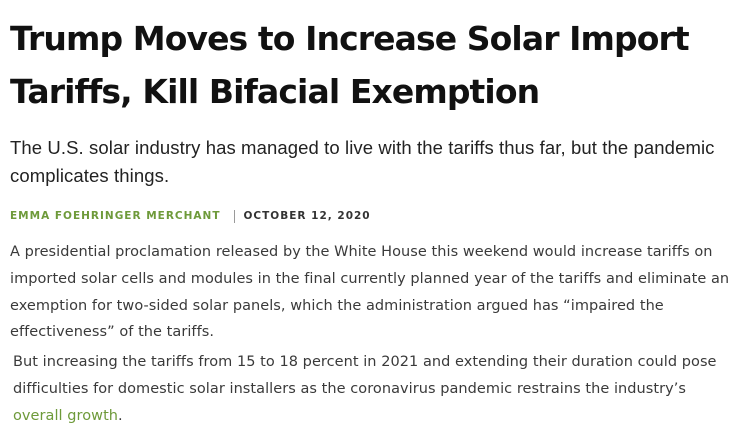 The height and width of the screenshot is (430, 740). Describe the element at coordinates (350, 38) in the screenshot. I see `headline-line-1: Trump Moves to Increase Solar Import` at that location.